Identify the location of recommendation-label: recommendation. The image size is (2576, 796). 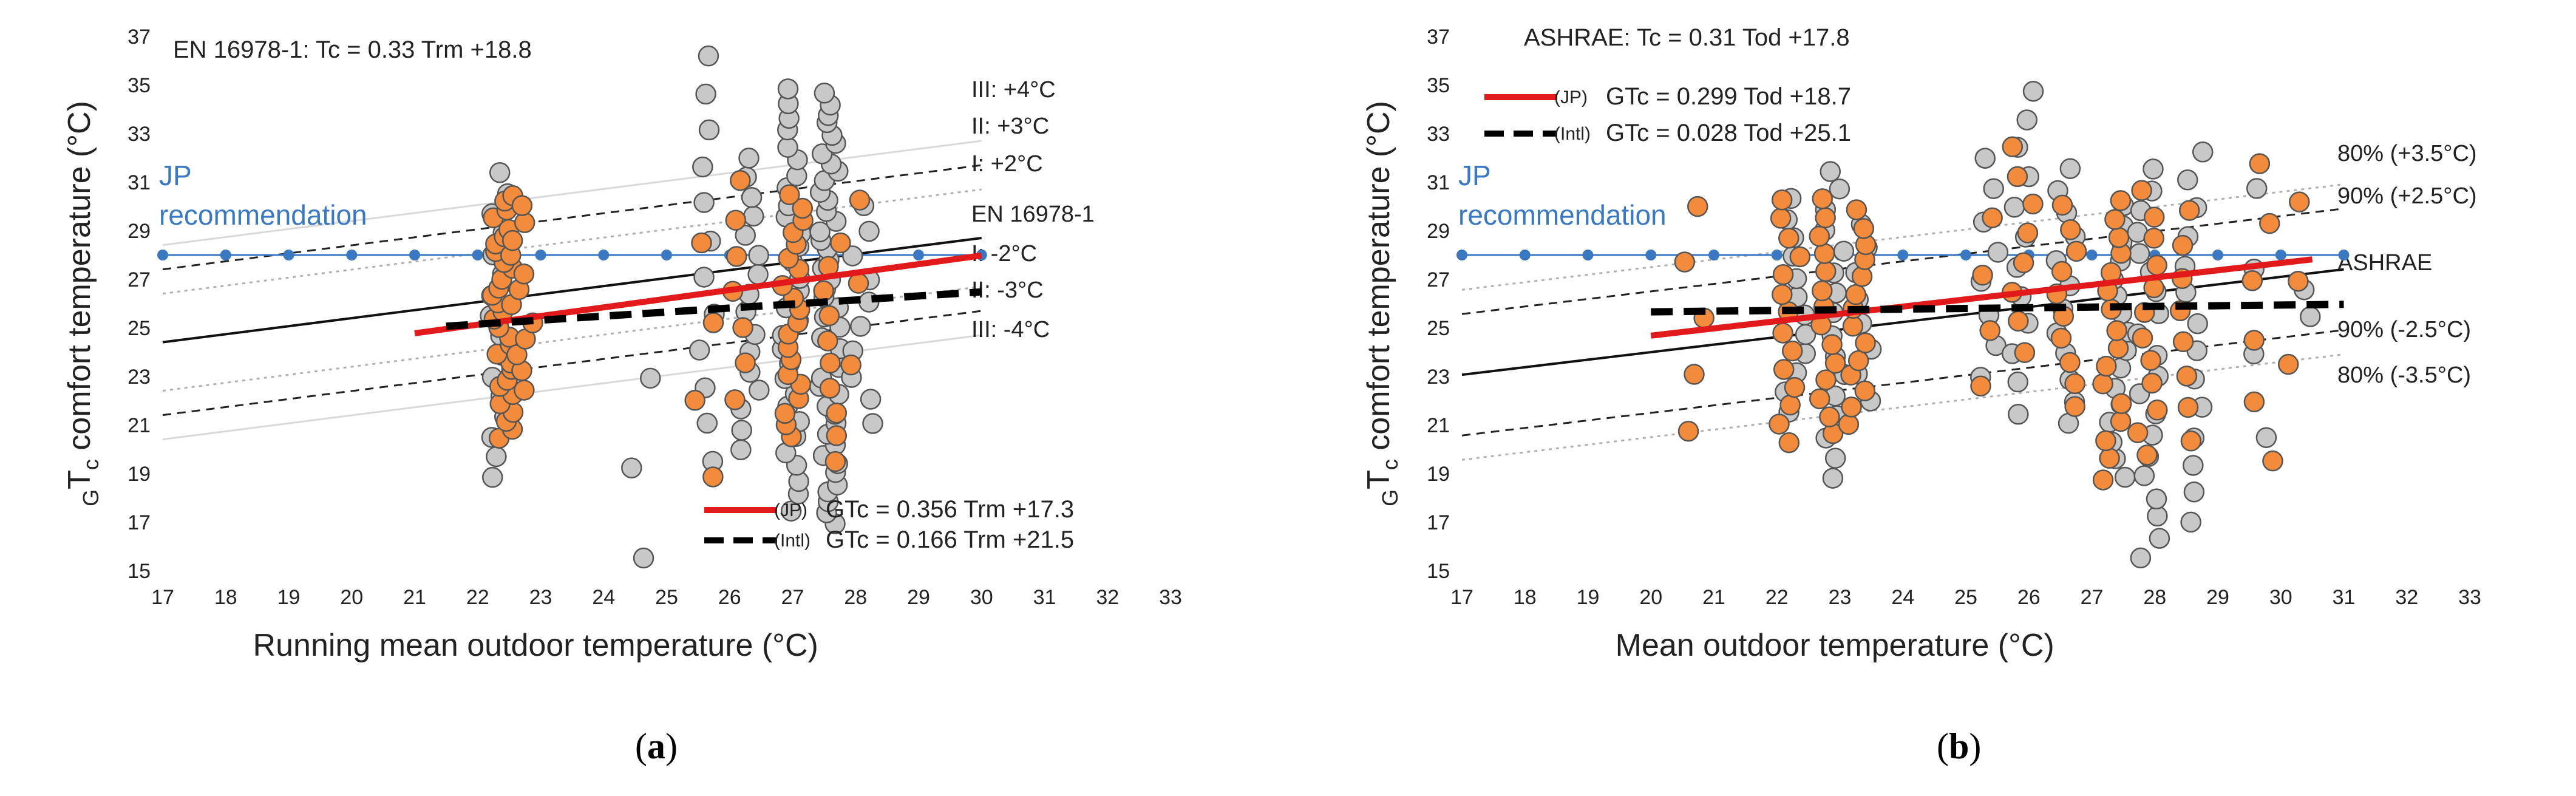
(1562, 215).